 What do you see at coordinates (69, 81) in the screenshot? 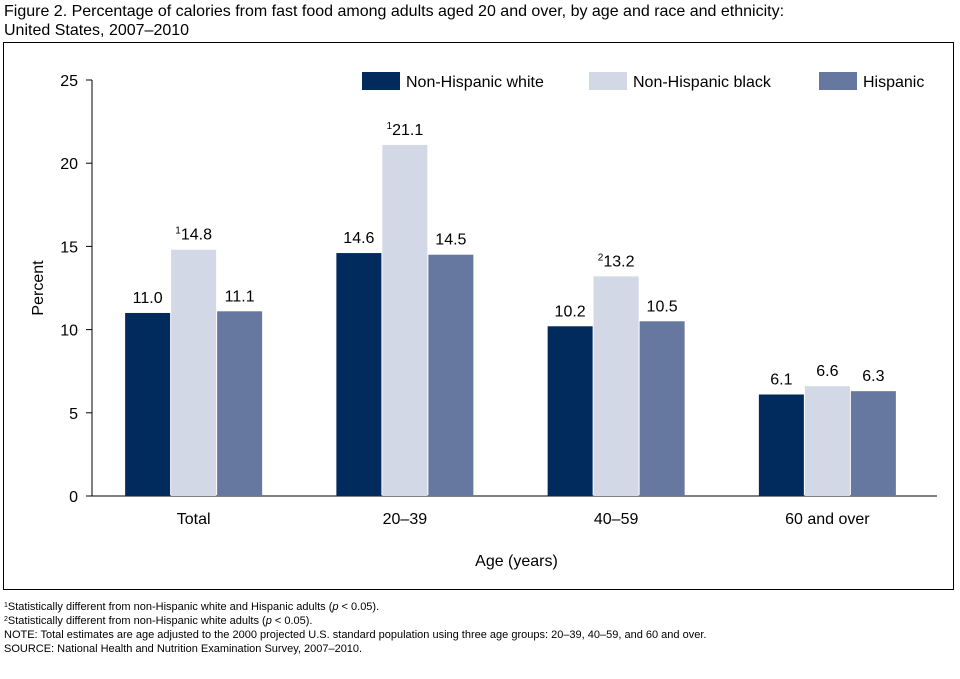
I see `y-tick-label: 25` at bounding box center [69, 81].